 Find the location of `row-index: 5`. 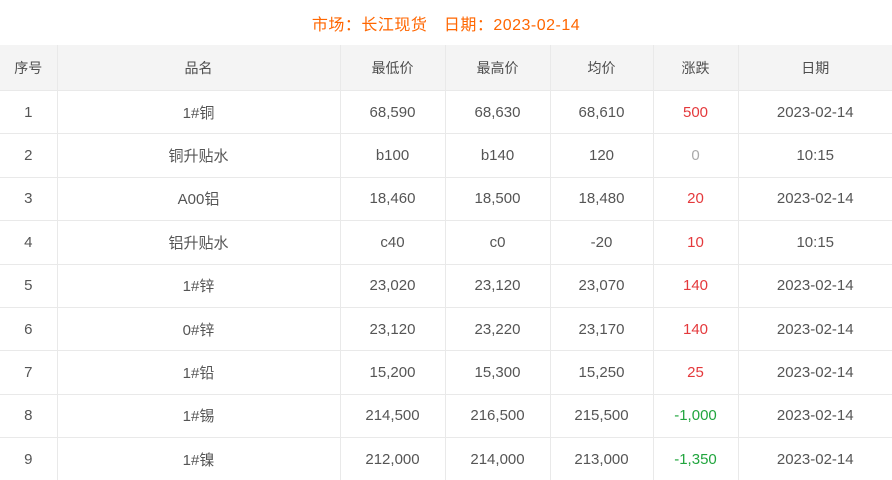

row-index: 5 is located at coordinates (29, 285).